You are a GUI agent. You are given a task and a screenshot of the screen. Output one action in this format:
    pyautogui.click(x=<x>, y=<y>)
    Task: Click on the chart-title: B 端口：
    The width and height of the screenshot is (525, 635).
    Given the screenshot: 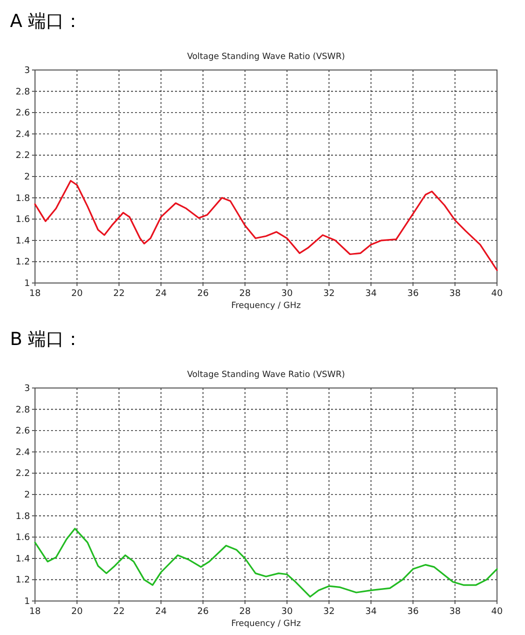 What is the action you would take?
    pyautogui.click(x=46, y=339)
    